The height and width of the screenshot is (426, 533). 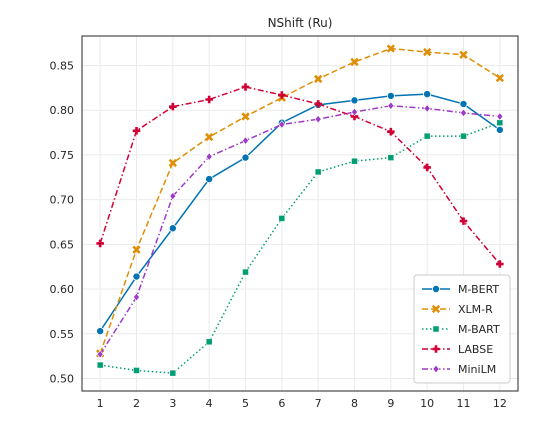 I want to click on legend-label: XLM-R, so click(x=475, y=309).